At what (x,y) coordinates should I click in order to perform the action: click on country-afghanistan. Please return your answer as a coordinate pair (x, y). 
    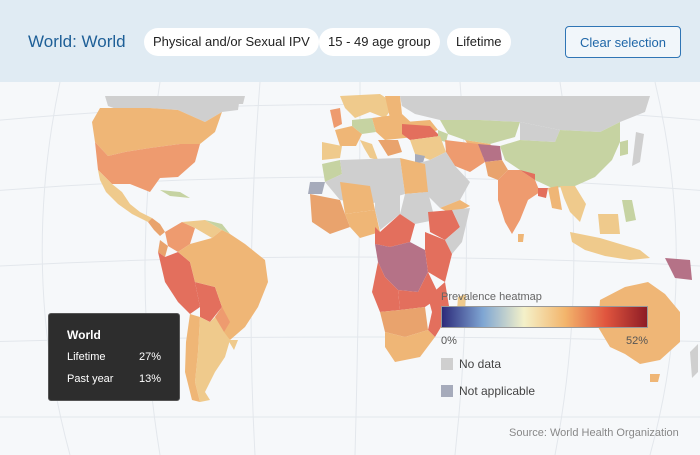
    Looking at the image, I should click on (490, 153).